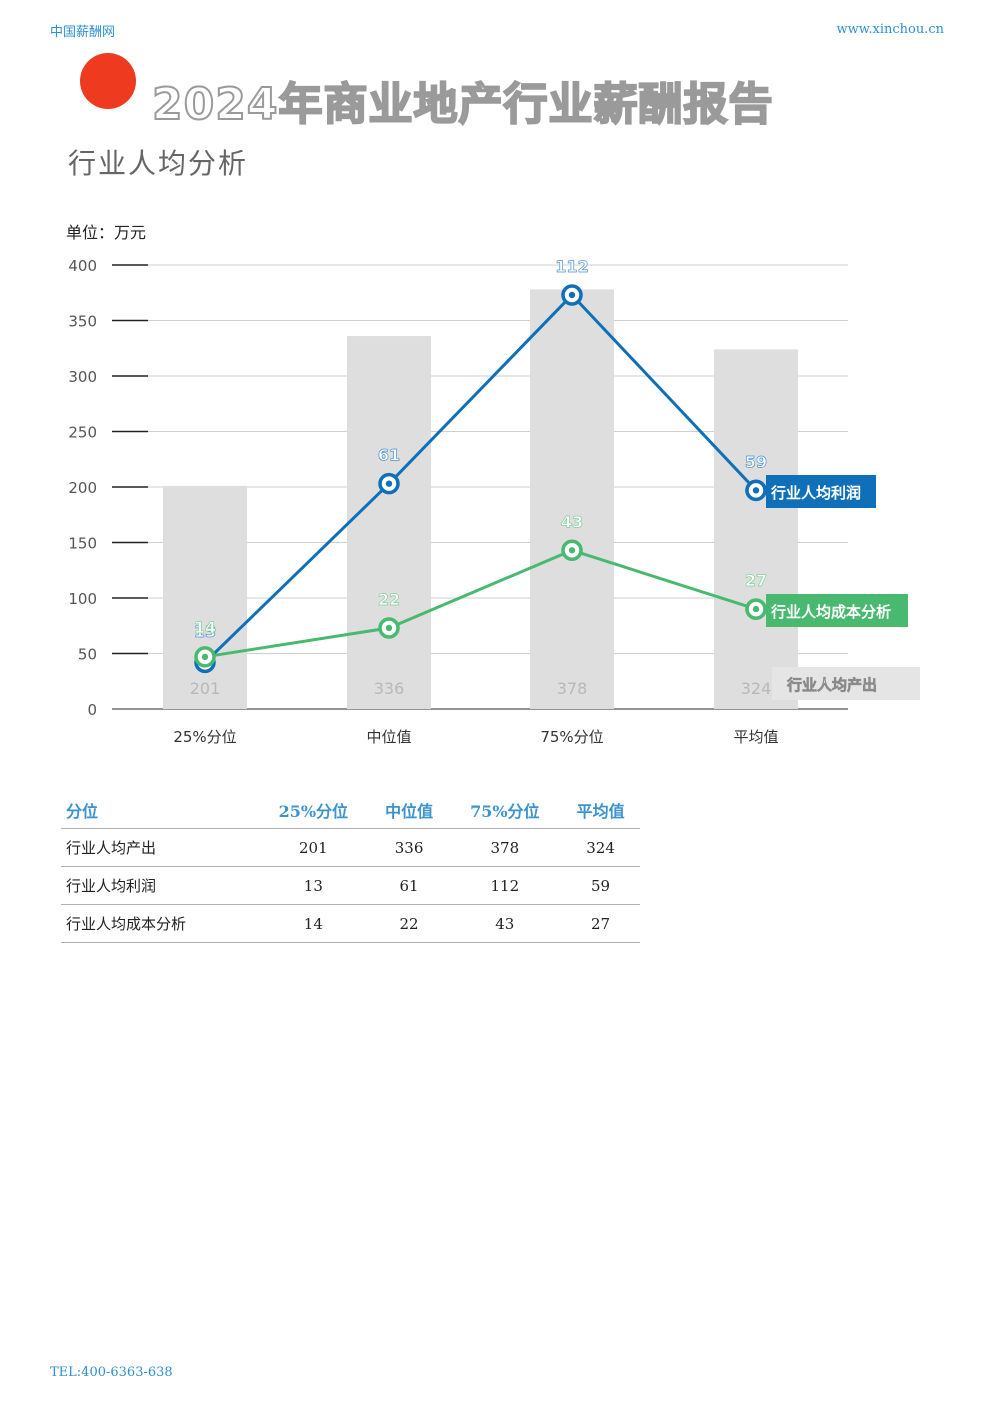 This screenshot has width=992, height=1403. Describe the element at coordinates (600, 923) in the screenshot. I see `table-cell: 27` at that location.